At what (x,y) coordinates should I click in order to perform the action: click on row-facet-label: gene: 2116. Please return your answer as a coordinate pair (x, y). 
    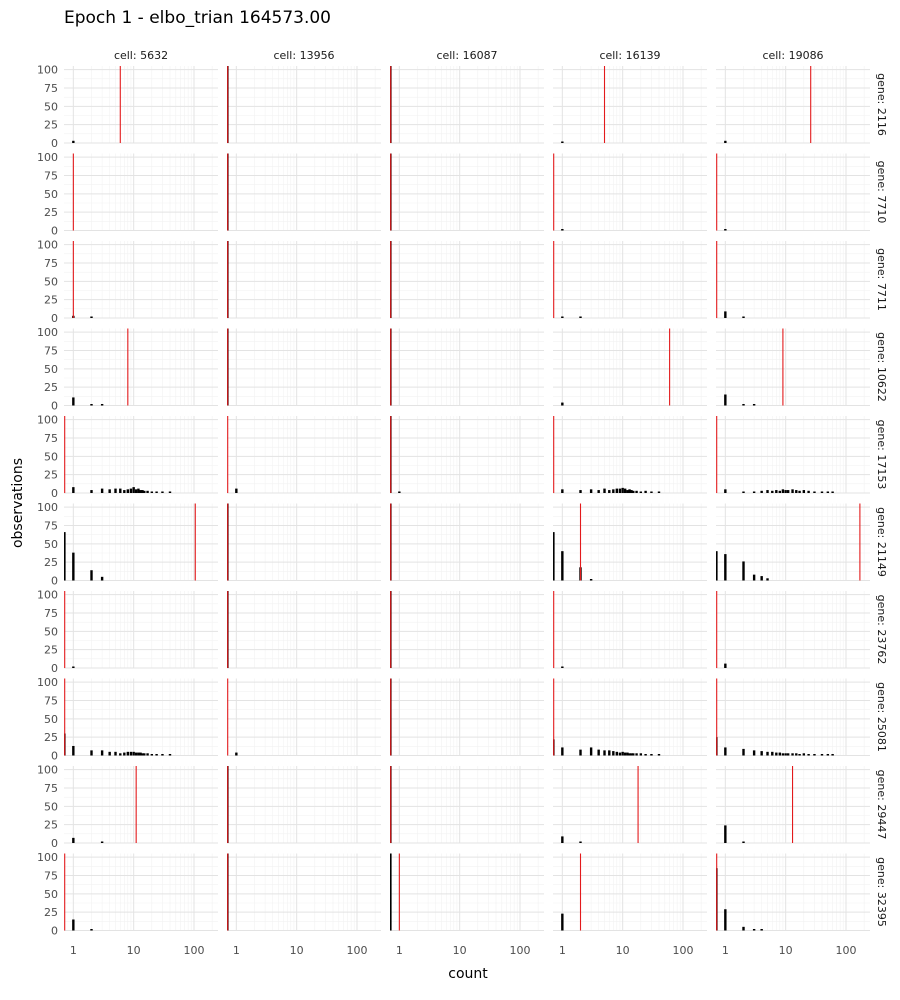
    Looking at the image, I should click on (881, 104).